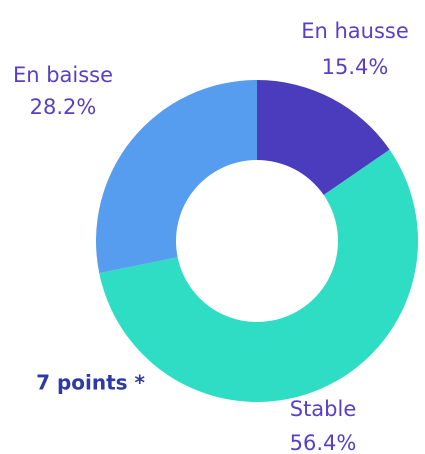  What do you see at coordinates (323, 409) in the screenshot?
I see `slice-label: Stable` at bounding box center [323, 409].